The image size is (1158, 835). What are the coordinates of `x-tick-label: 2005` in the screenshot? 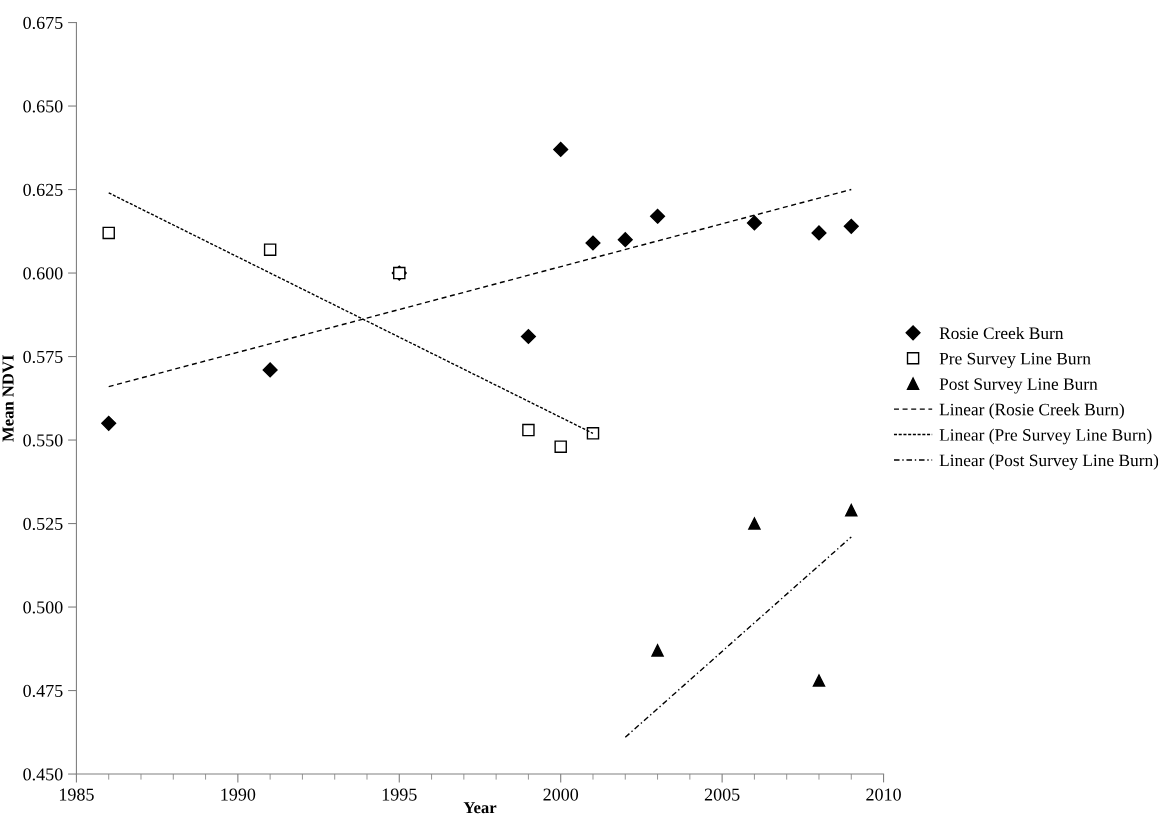 It's located at (722, 794).